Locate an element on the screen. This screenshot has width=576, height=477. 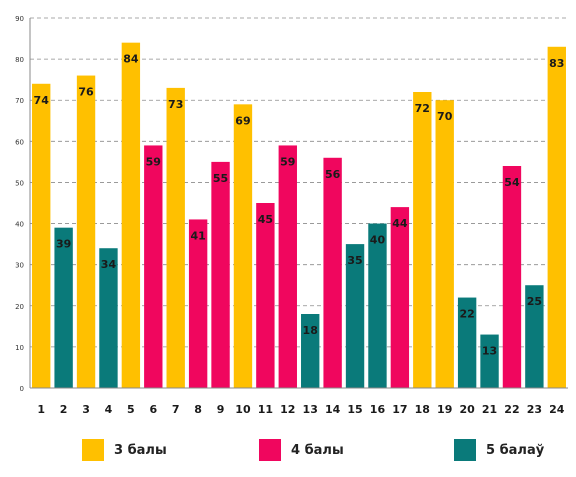
x-tick-label-20: 20 is located at coordinates (467, 409).